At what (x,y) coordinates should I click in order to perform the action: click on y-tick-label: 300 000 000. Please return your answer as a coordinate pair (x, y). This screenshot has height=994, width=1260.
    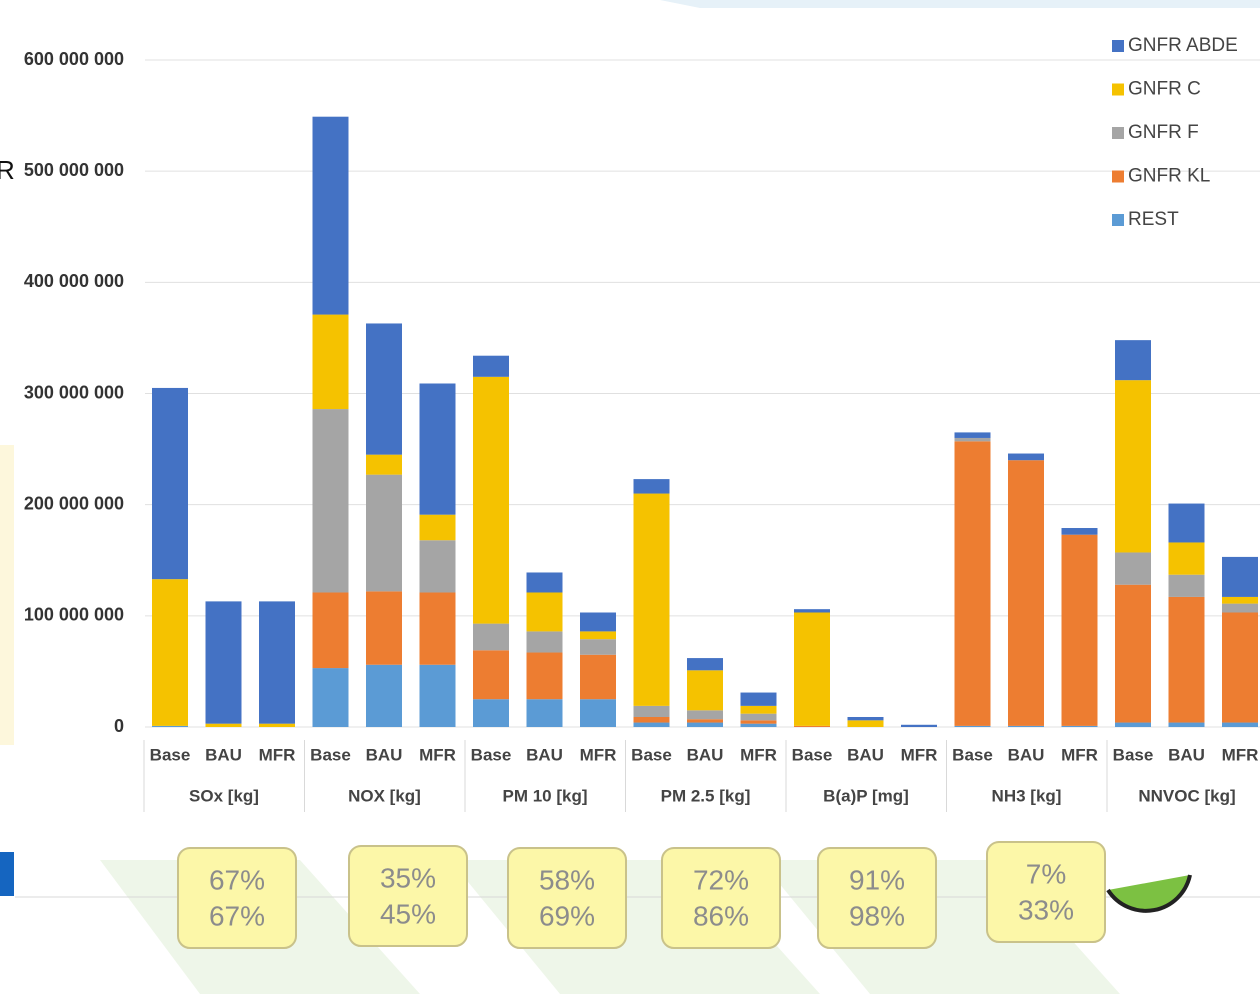
    Looking at the image, I should click on (74, 392).